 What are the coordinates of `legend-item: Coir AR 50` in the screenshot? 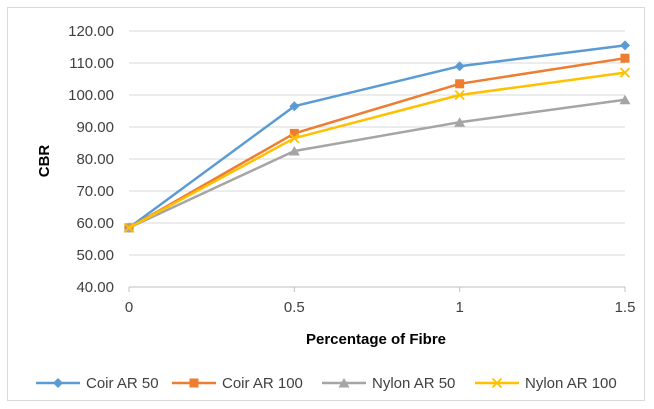 It's located at (97, 383).